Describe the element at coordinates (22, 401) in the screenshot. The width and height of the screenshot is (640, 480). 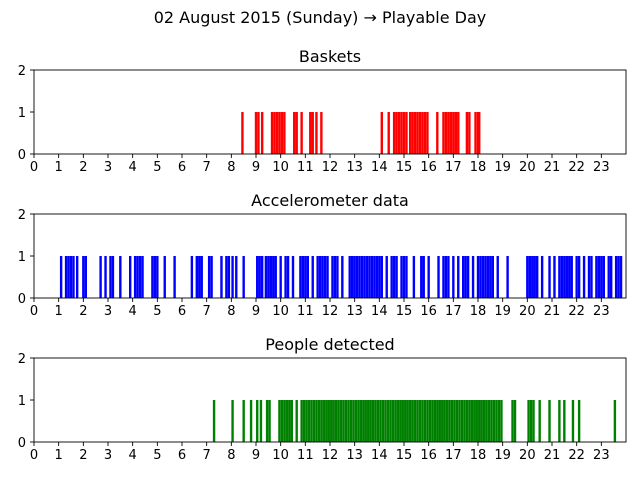
I see `y-tick-label: 1` at that location.